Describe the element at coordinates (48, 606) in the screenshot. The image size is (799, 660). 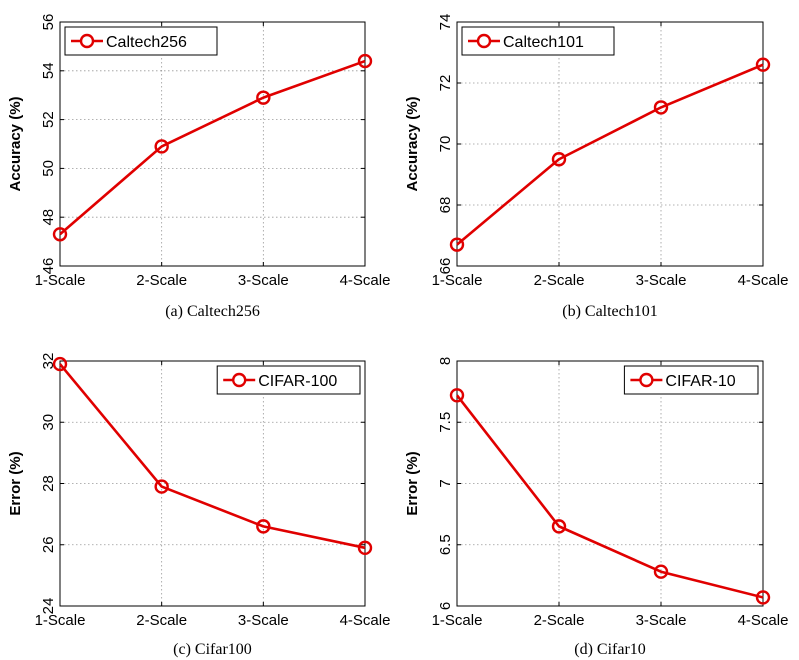
I see `y-tick-label: 24` at that location.